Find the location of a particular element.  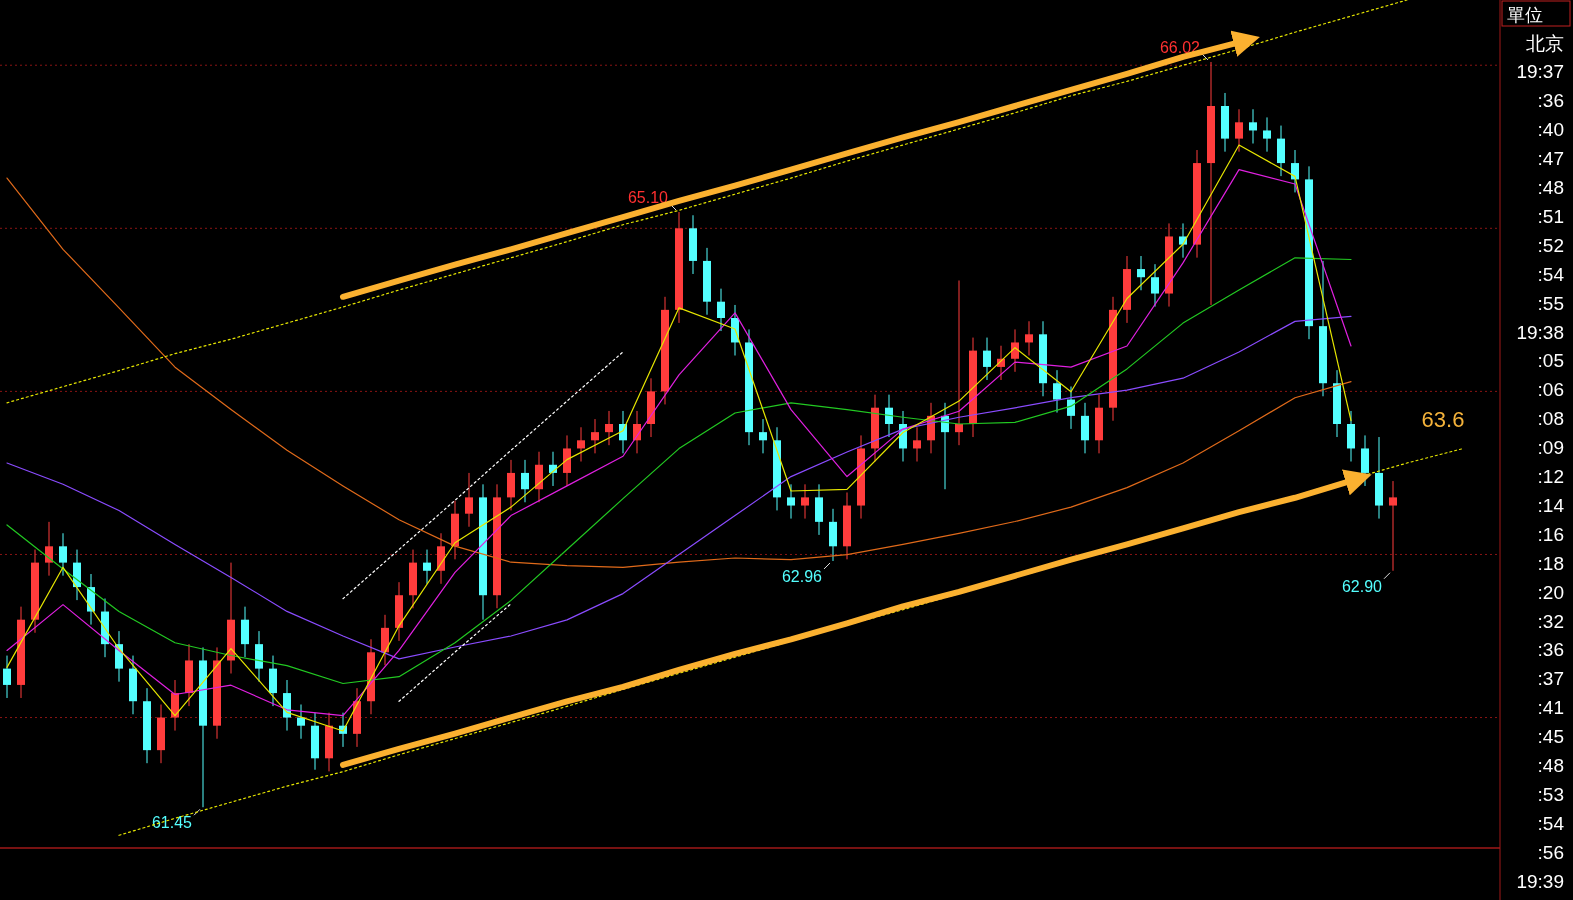

text: 19:37 is located at coordinates (1540, 72).